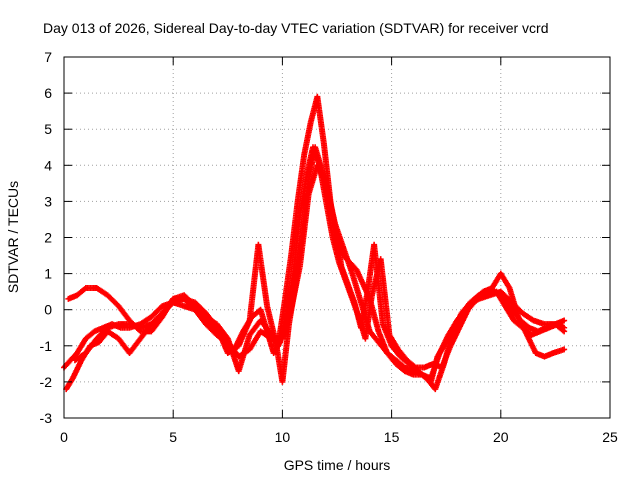 Image resolution: width=640 pixels, height=480 pixels. Describe the element at coordinates (610, 437) in the screenshot. I see `x-tick-label: 25` at that location.